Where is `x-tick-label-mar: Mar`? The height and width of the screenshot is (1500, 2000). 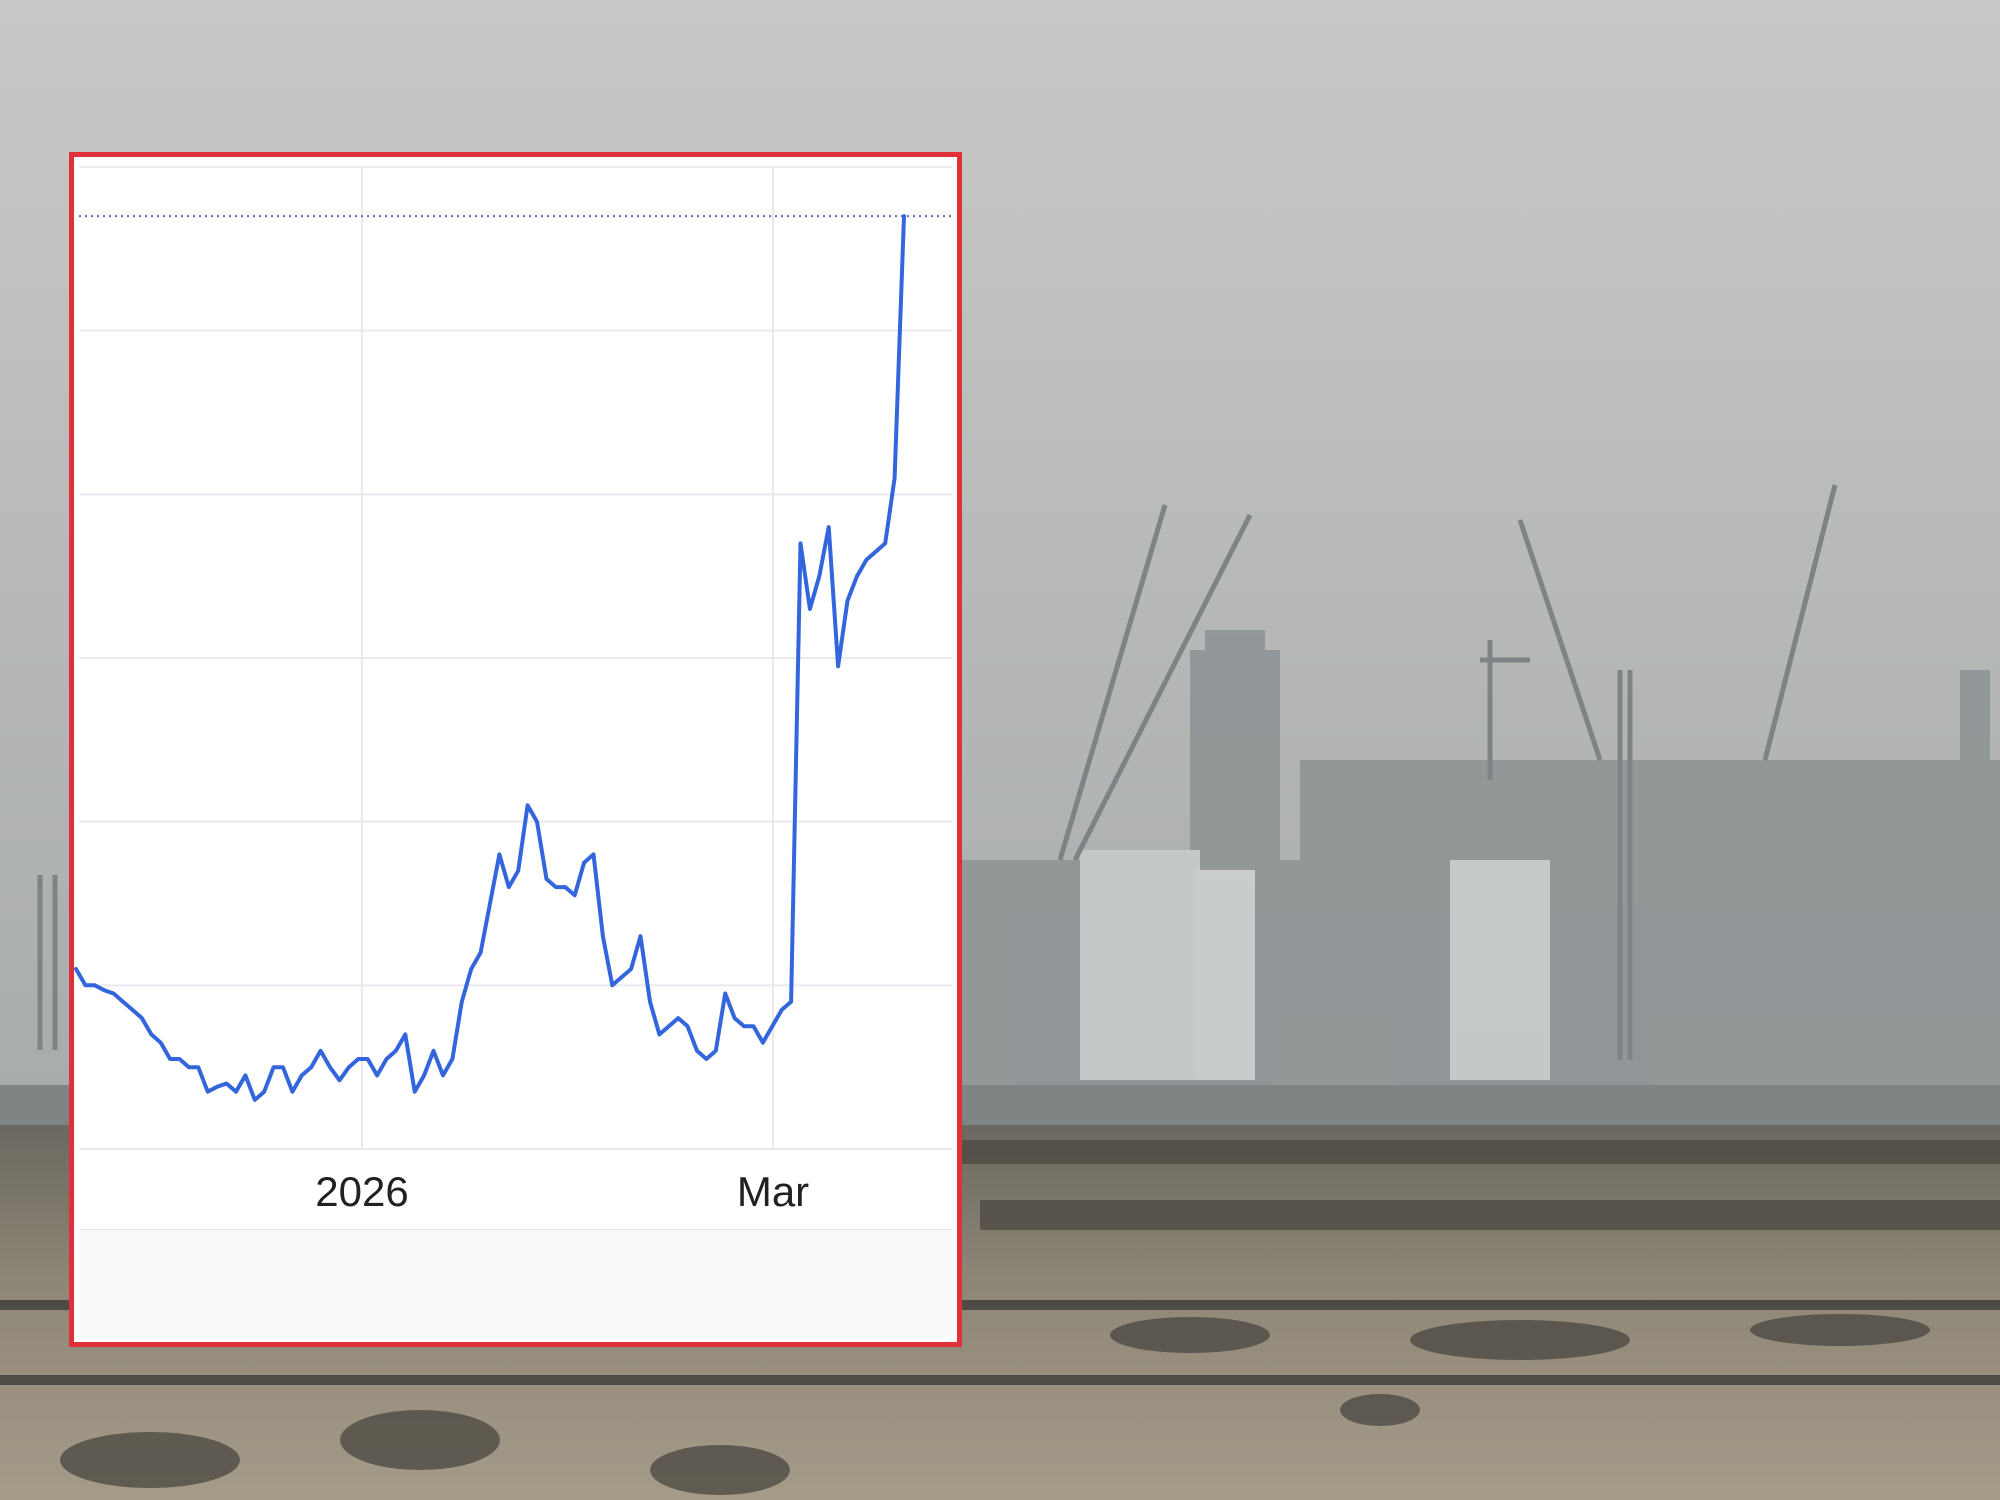 x-tick-label-mar: Mar is located at coordinates (773, 1191).